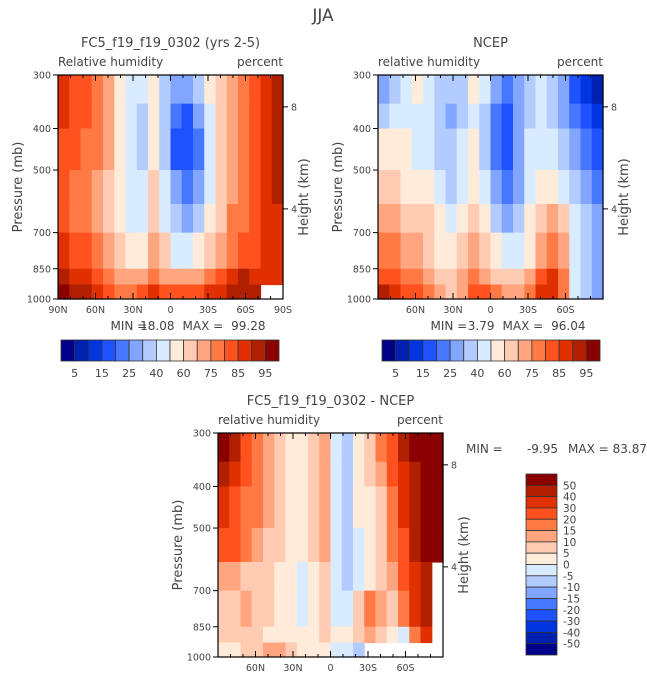 Image resolution: width=647 pixels, height=681 pixels. I want to click on y-tick-label: 400, so click(362, 129).